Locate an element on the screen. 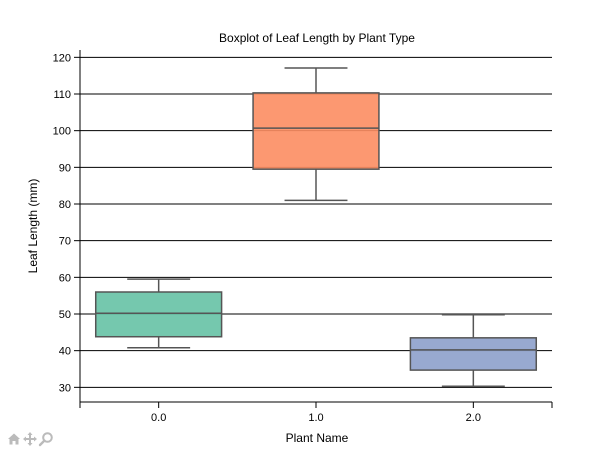  box-0.0 is located at coordinates (158, 313).